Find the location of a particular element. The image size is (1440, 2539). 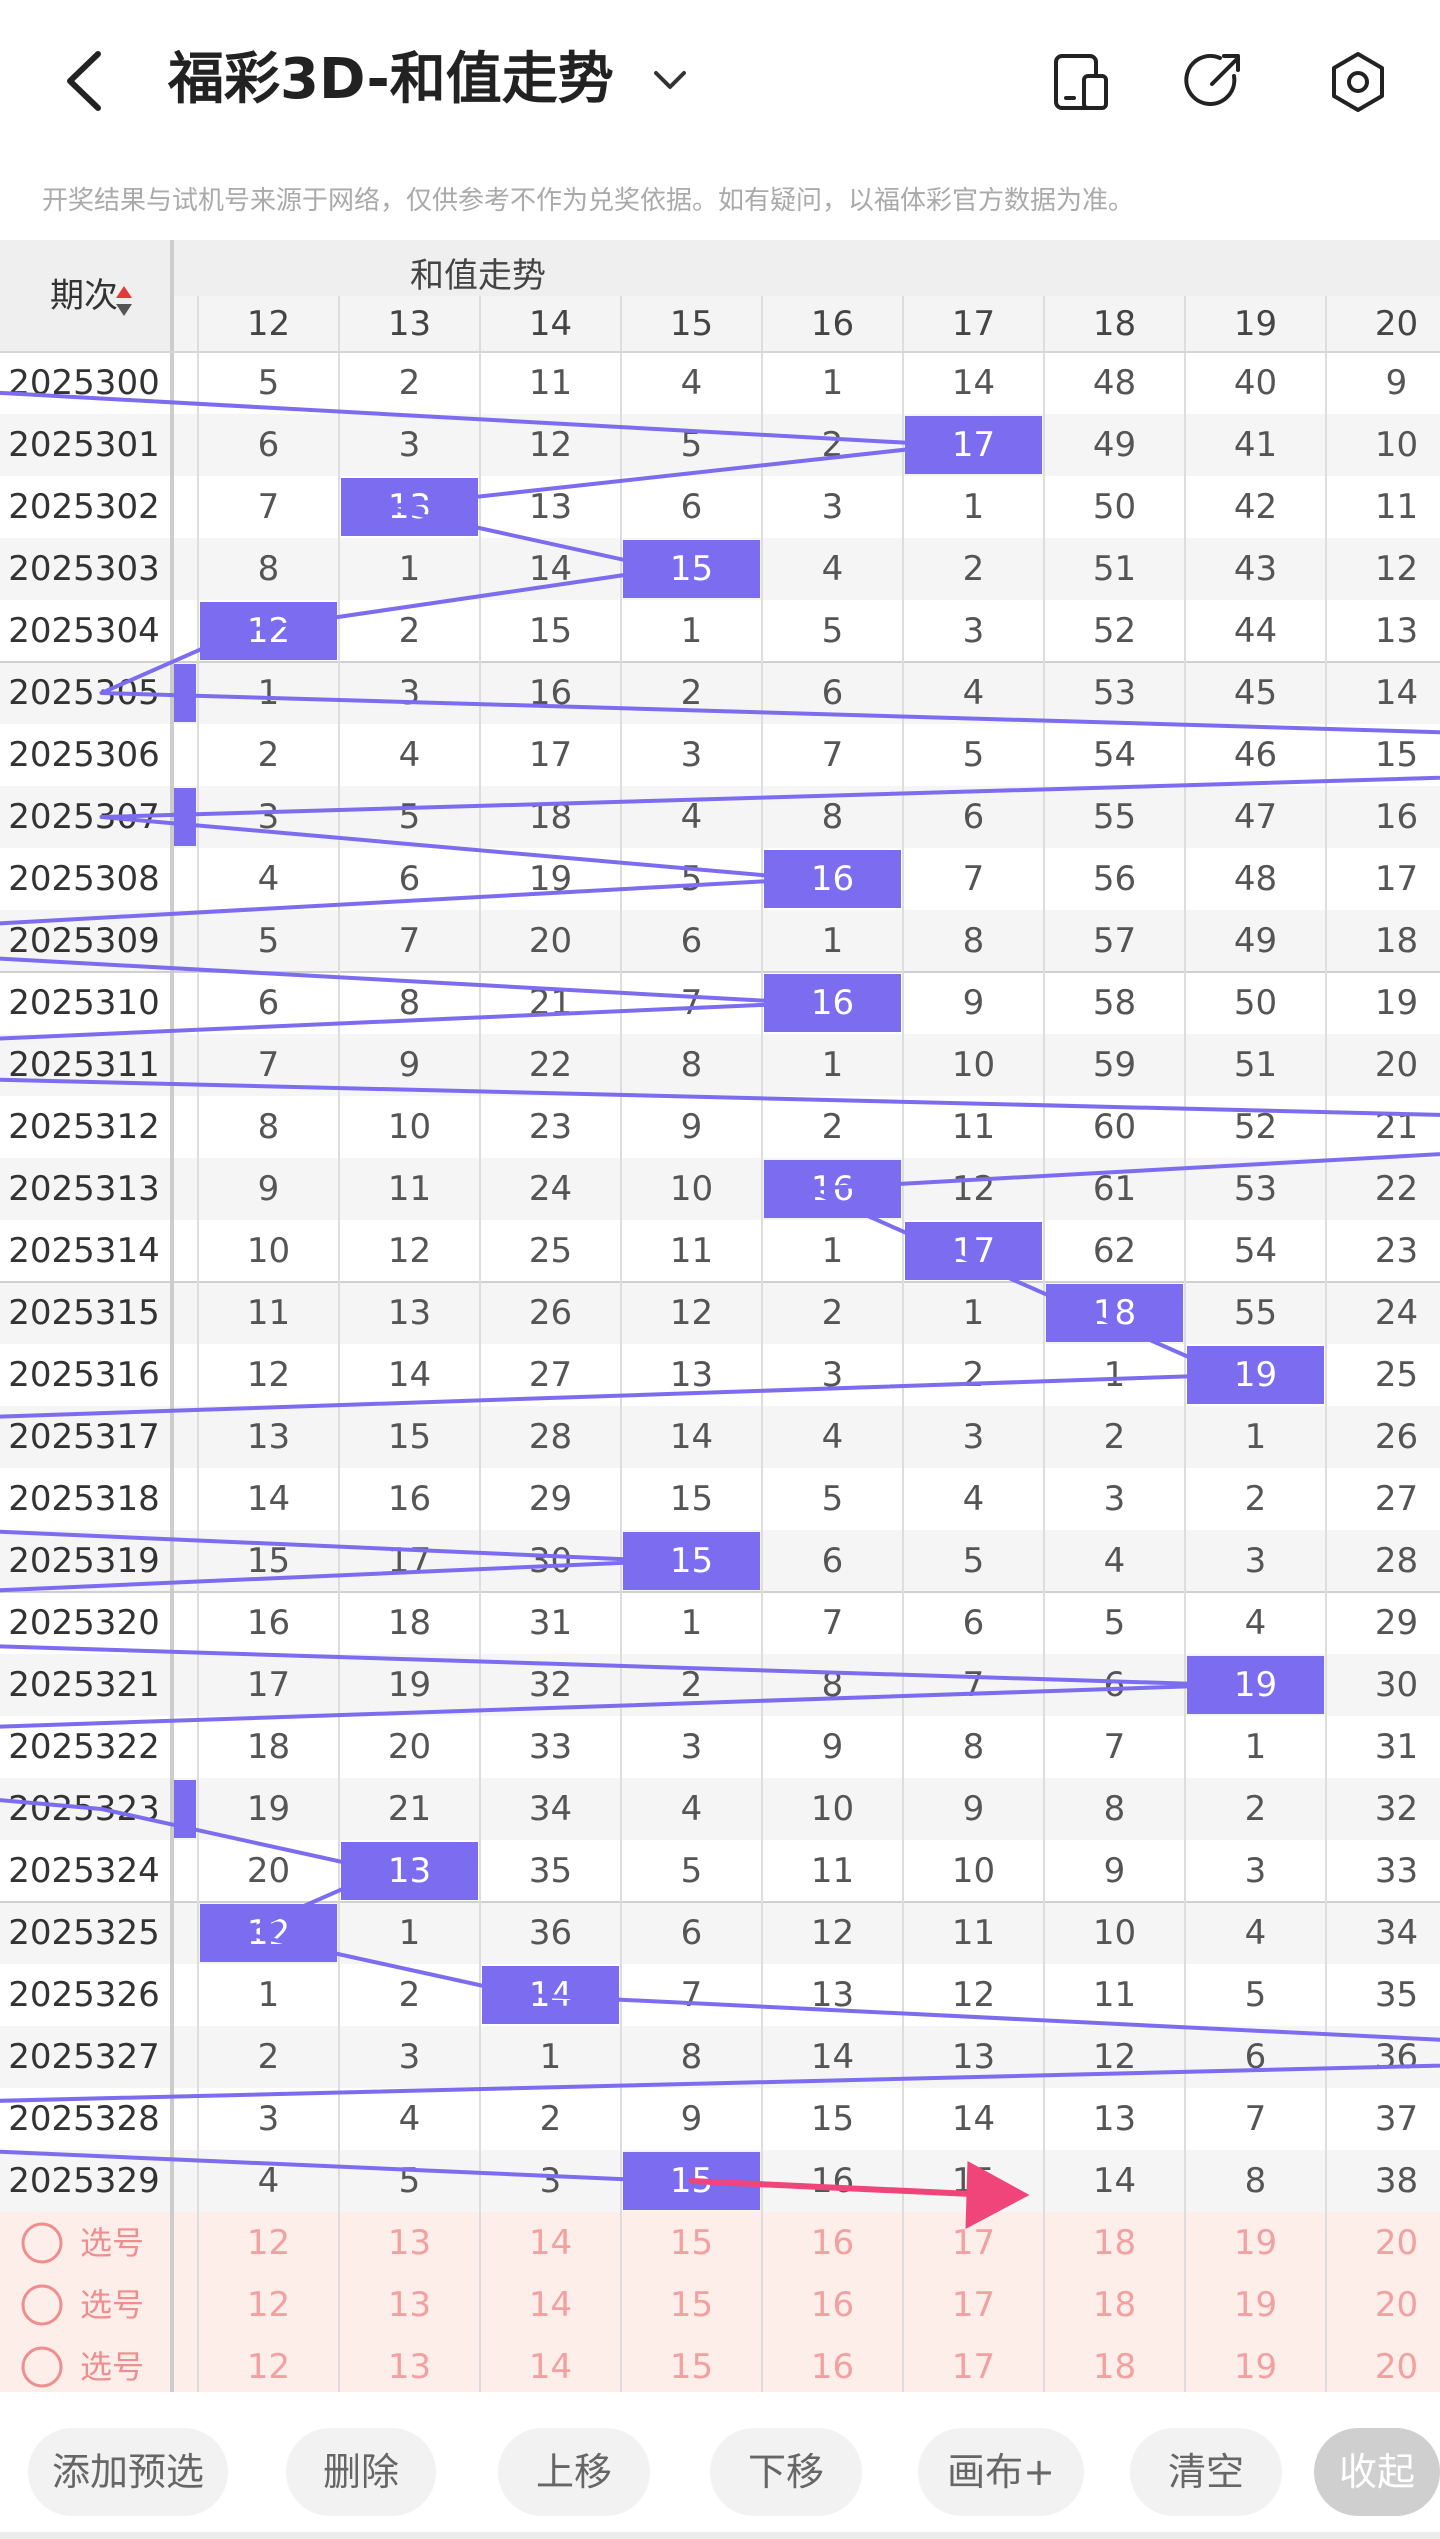

hit-value: 15 is located at coordinates (691, 569).